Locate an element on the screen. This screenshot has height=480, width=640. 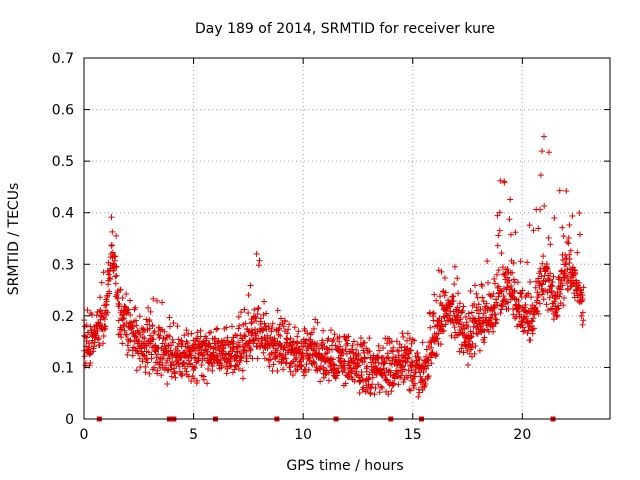
y-tick-label: 0.7 is located at coordinates (63, 59).